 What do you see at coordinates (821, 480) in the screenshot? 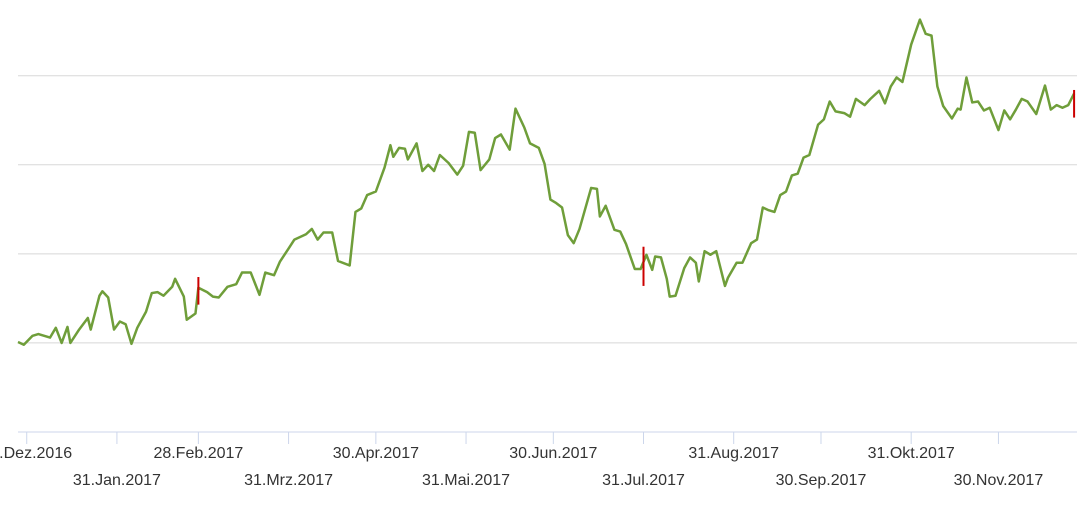
I see `x-tick-label: 30.Sep.2017` at bounding box center [821, 480].